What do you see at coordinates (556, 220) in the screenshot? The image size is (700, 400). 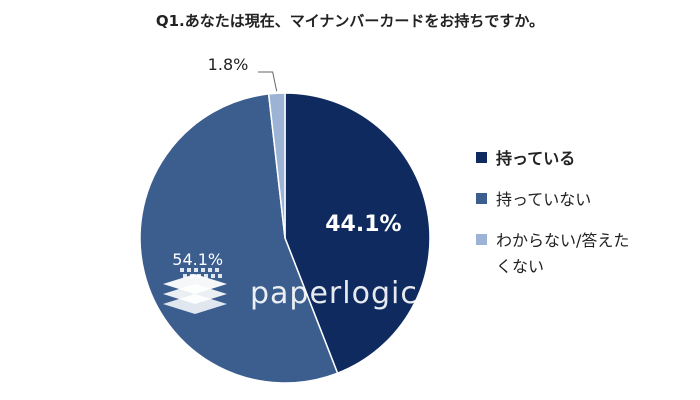 I see `legend: 持っている 持っていない わからない/答えたくない` at bounding box center [556, 220].